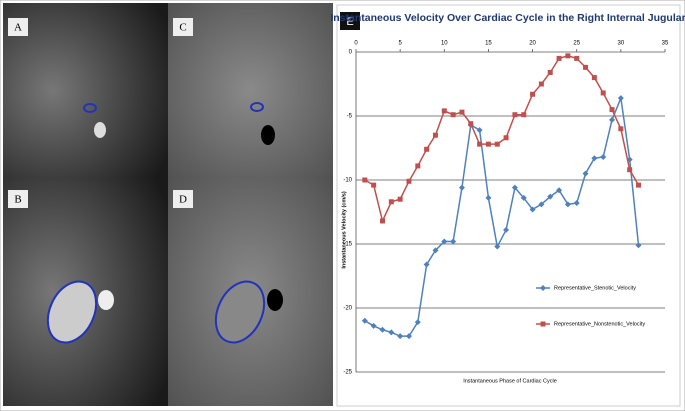 The image size is (685, 411). Describe the element at coordinates (488, 44) in the screenshot. I see `x-tick-label: 15` at that location.